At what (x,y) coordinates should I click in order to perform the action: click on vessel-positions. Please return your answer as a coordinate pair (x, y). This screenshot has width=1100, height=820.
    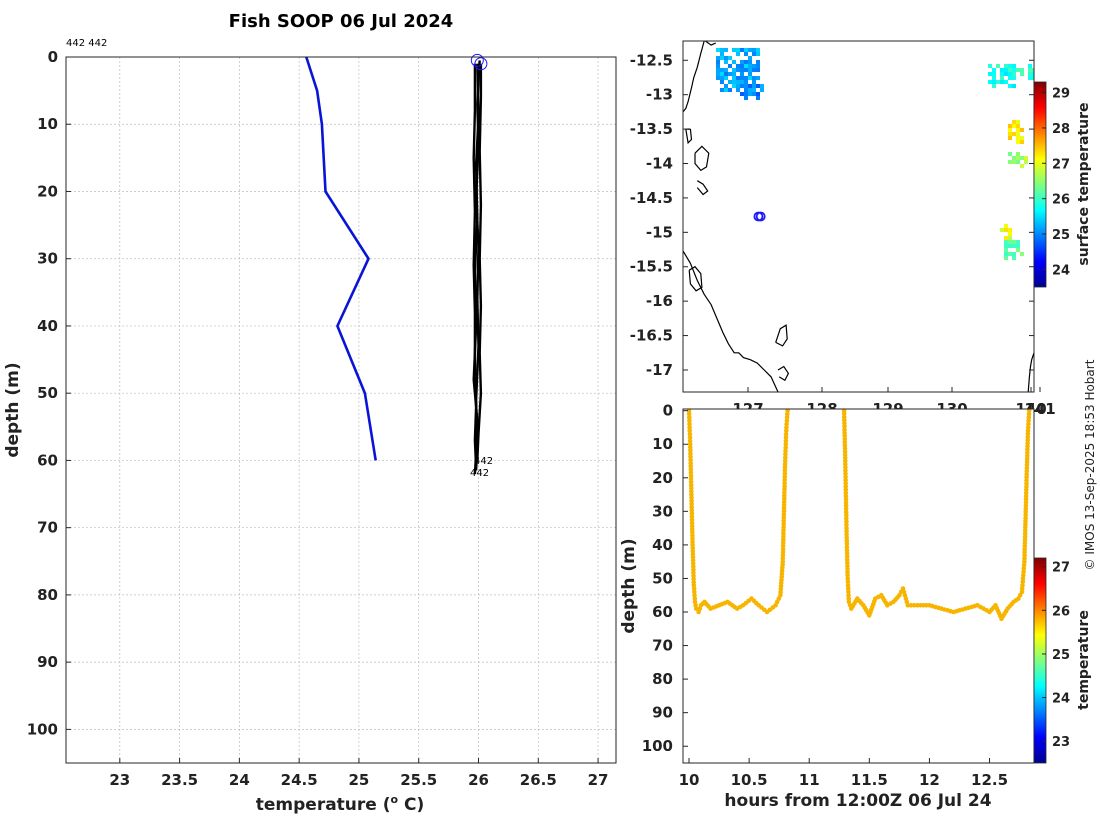
    Looking at the image, I should click on (759, 216).